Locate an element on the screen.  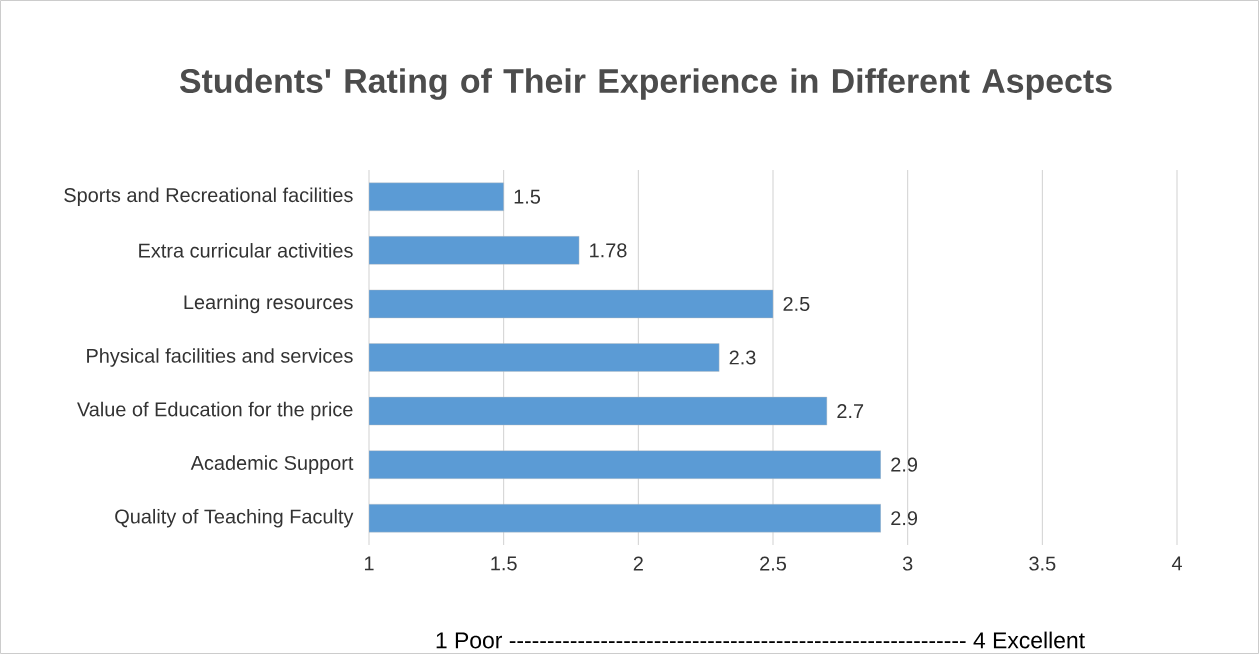
y-tick-label: Physical facilities and services is located at coordinates (220, 357).